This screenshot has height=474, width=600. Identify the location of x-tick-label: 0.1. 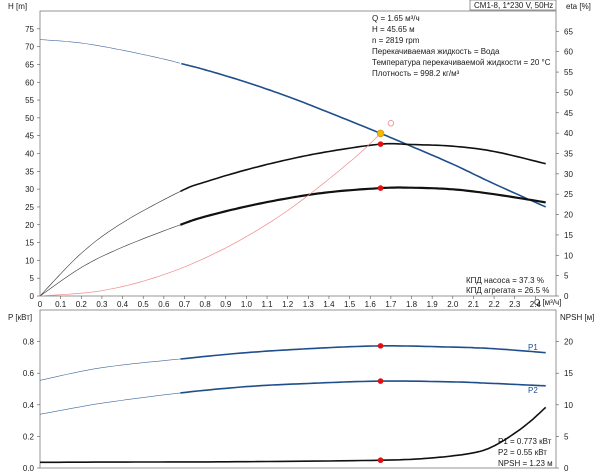
(61, 304).